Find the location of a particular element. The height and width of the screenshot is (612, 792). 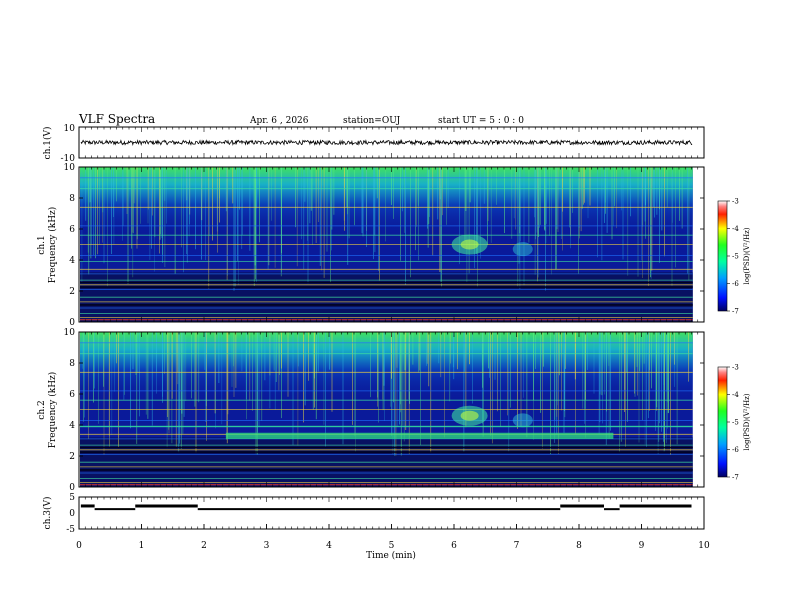

xtick-label: 6 is located at coordinates (454, 546).